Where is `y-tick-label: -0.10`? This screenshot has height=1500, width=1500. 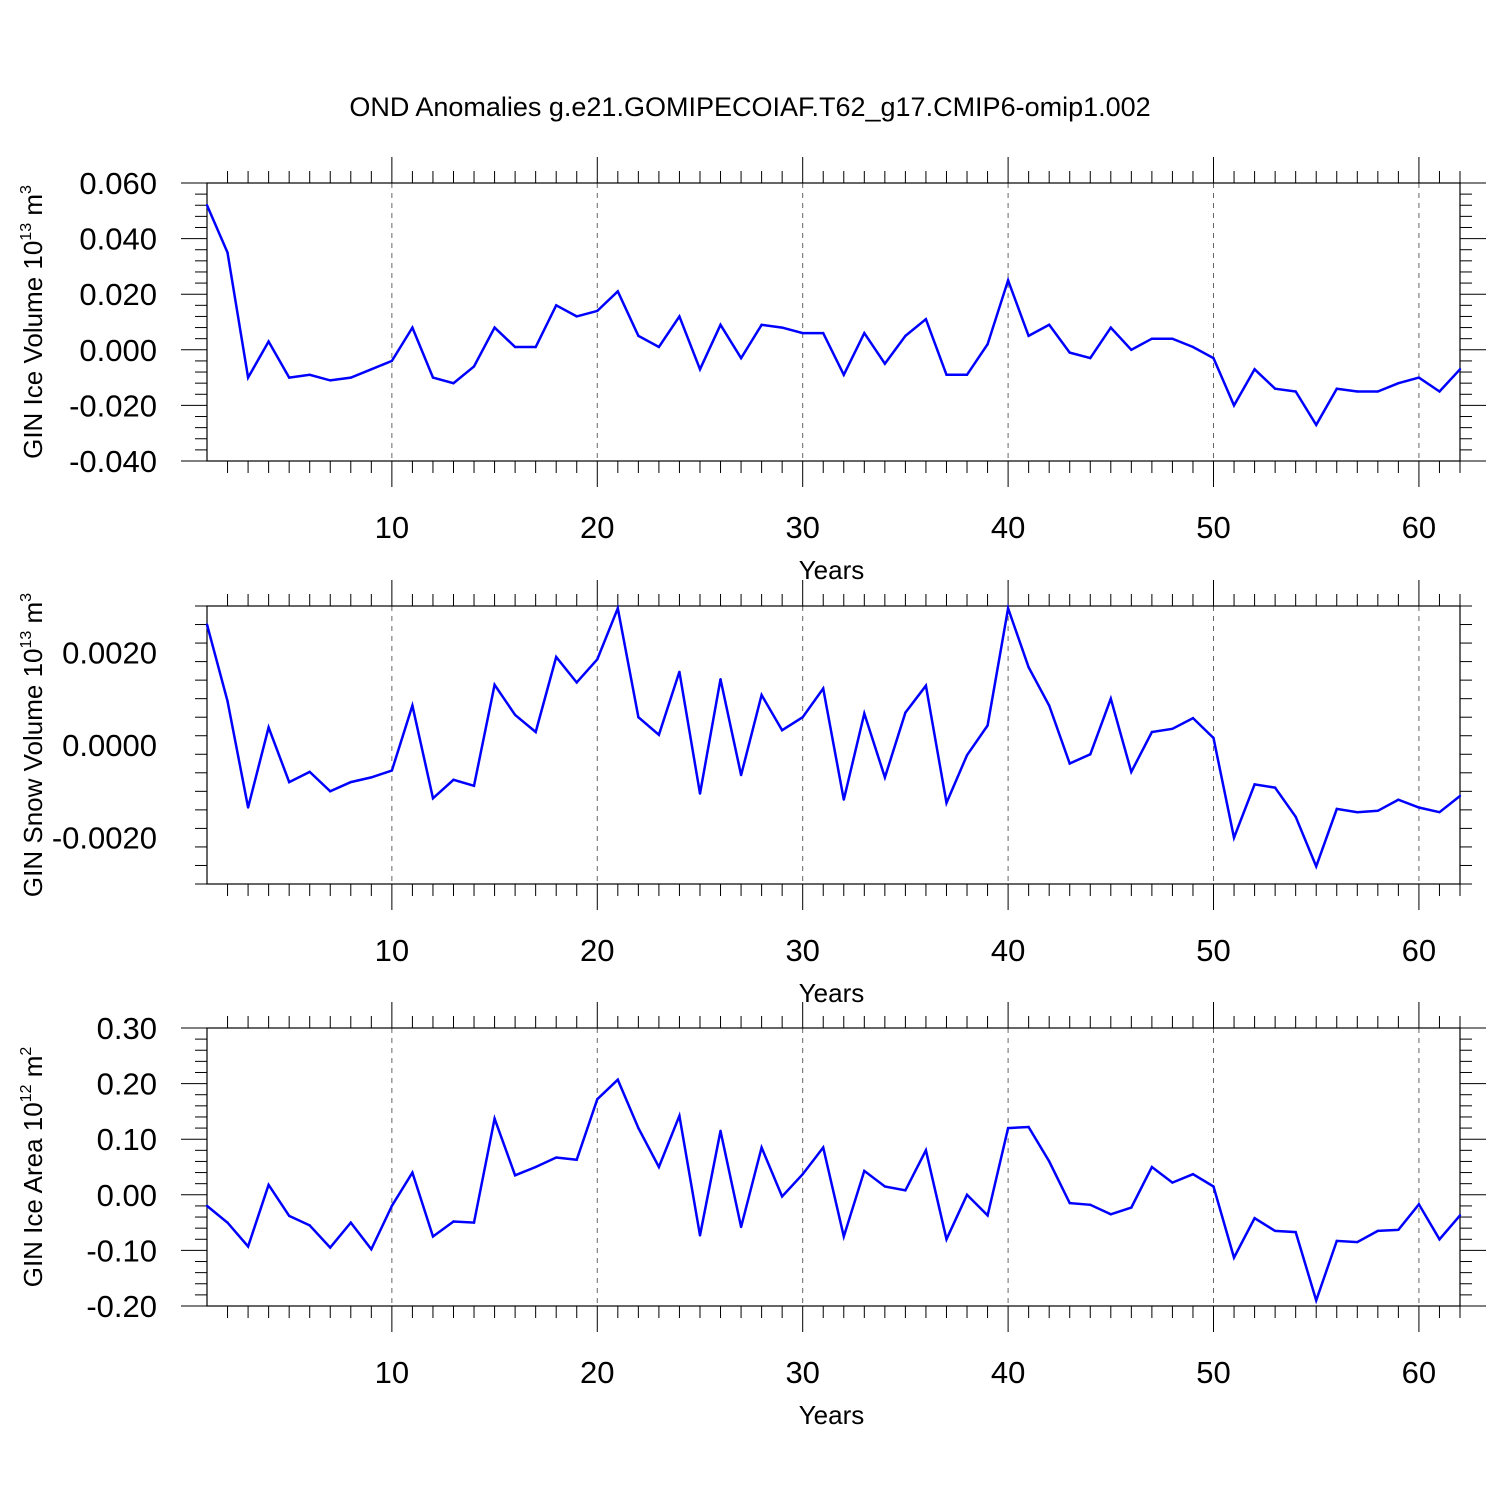
y-tick-label: -0.10 is located at coordinates (121, 1250).